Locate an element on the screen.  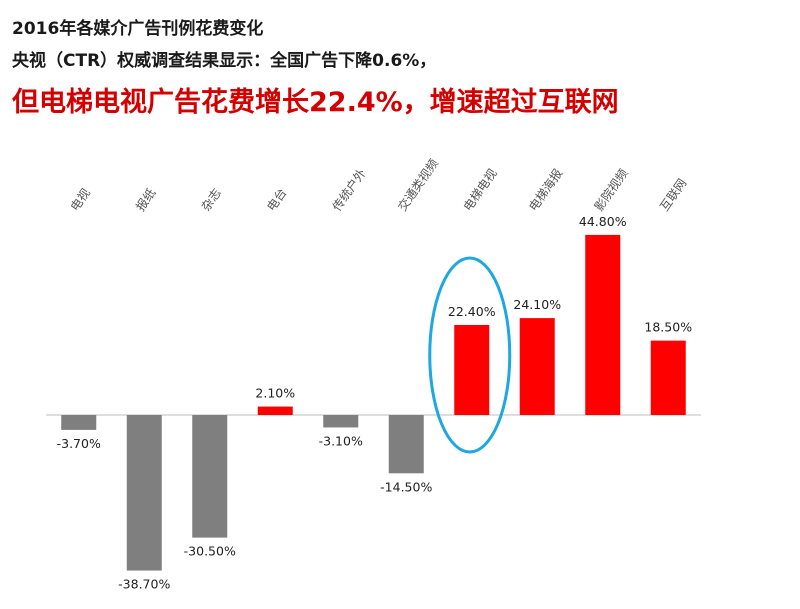
data-label-9: 18.50% is located at coordinates (668, 327).